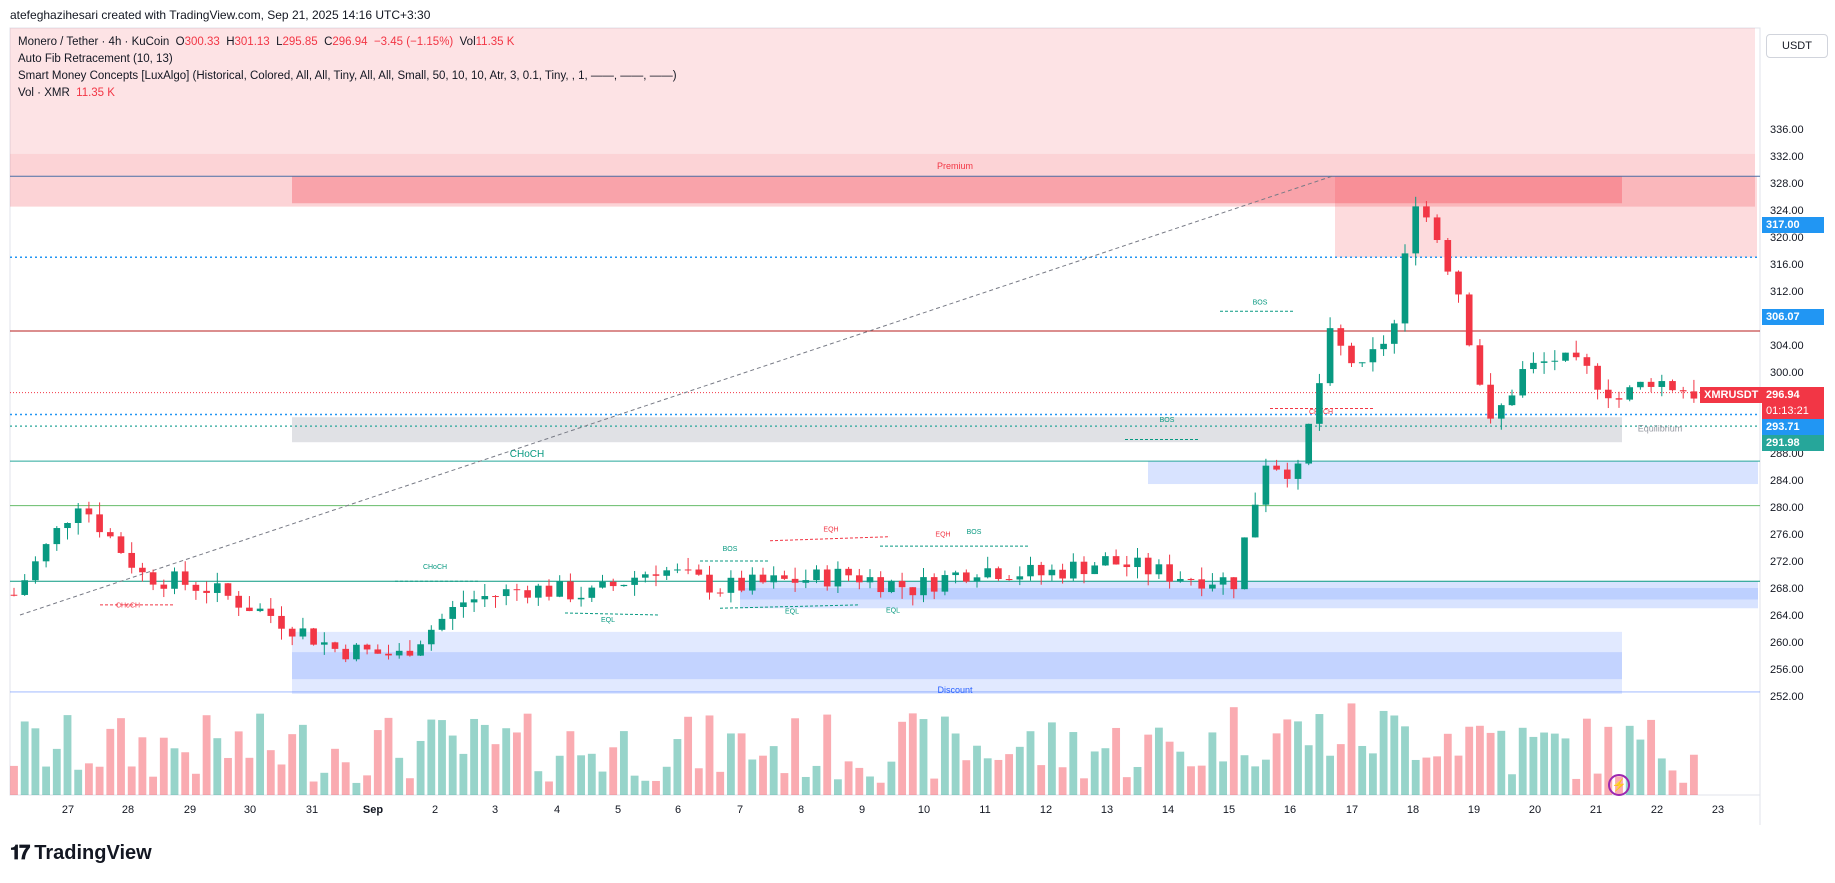  I want to click on open-label: O, so click(180, 42).